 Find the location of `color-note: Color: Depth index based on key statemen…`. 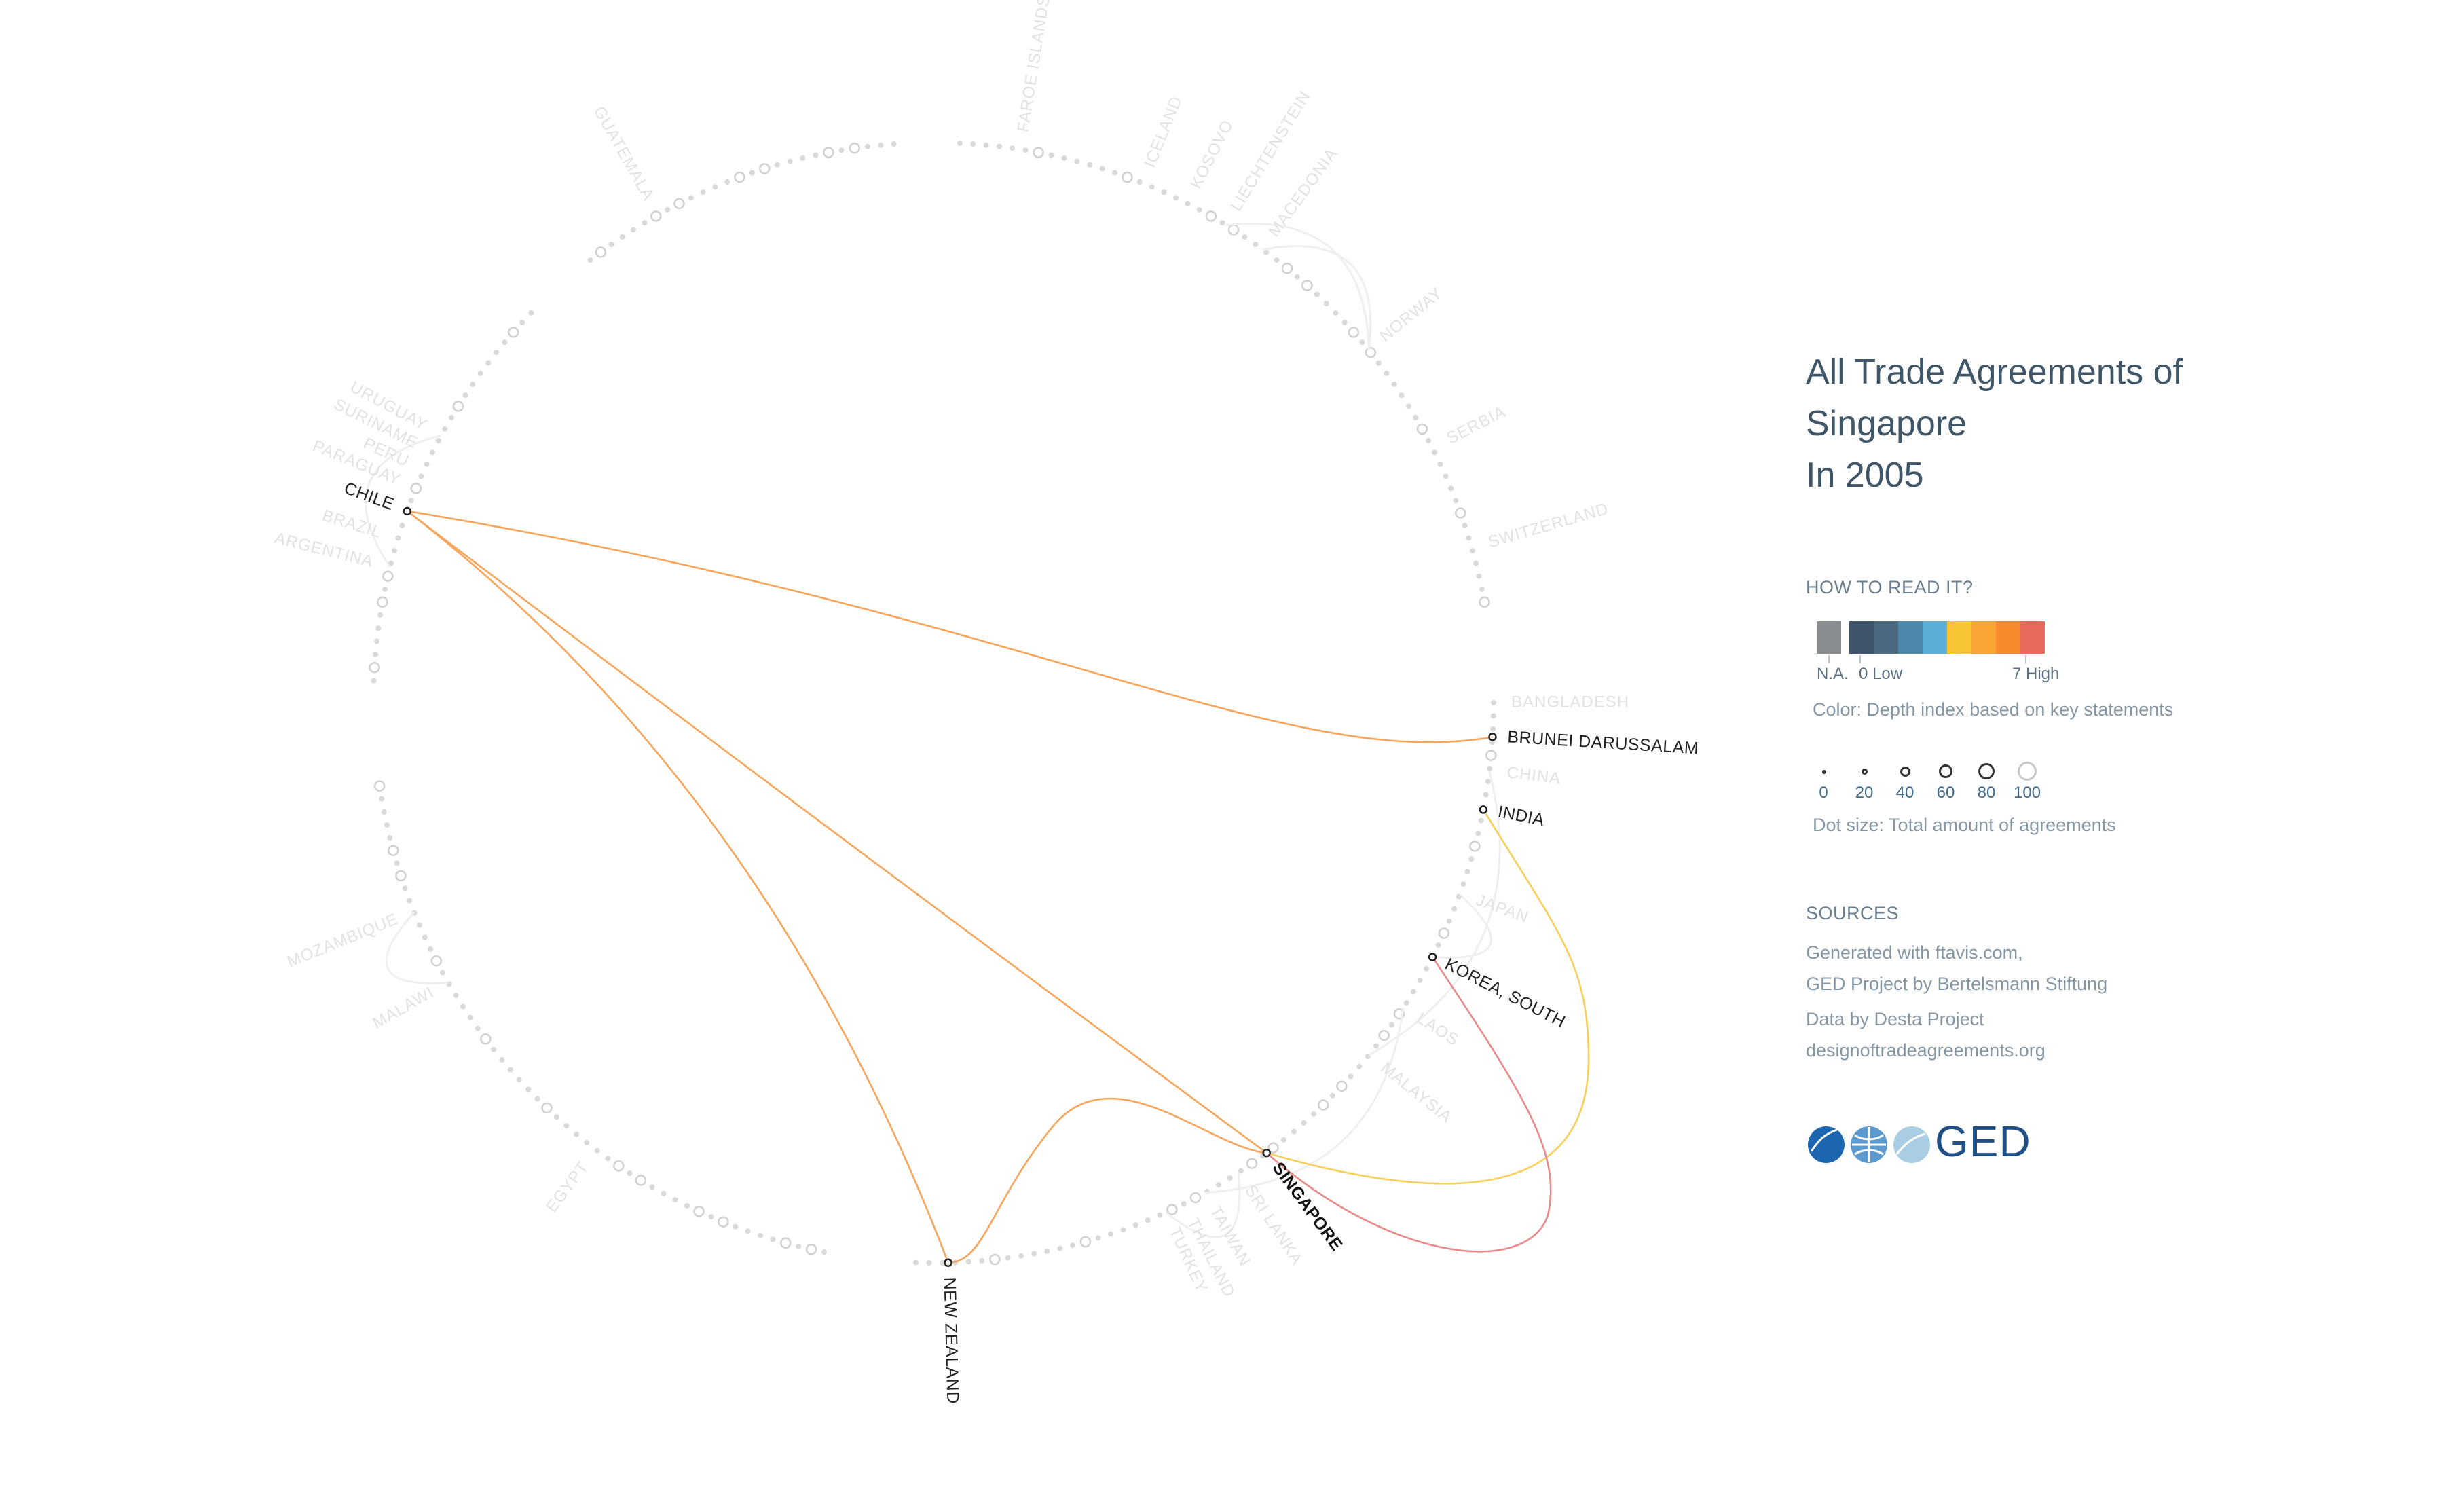

color-note: Color: Depth index based on key statemen… is located at coordinates (1993, 709).